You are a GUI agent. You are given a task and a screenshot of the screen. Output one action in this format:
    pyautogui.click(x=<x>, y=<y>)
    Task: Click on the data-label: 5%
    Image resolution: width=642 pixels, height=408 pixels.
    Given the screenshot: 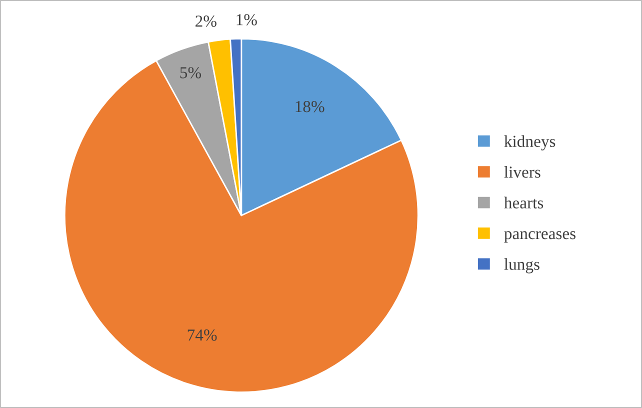 What is the action you would take?
    pyautogui.click(x=191, y=72)
    